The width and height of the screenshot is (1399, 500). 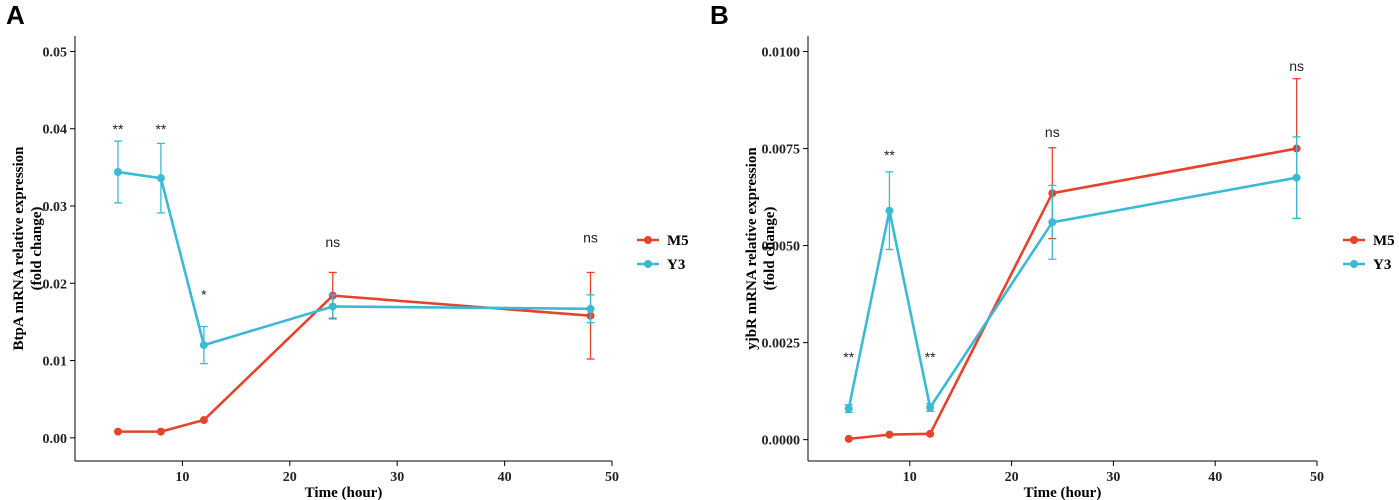 I want to click on panel-label: A, so click(x=15, y=15).